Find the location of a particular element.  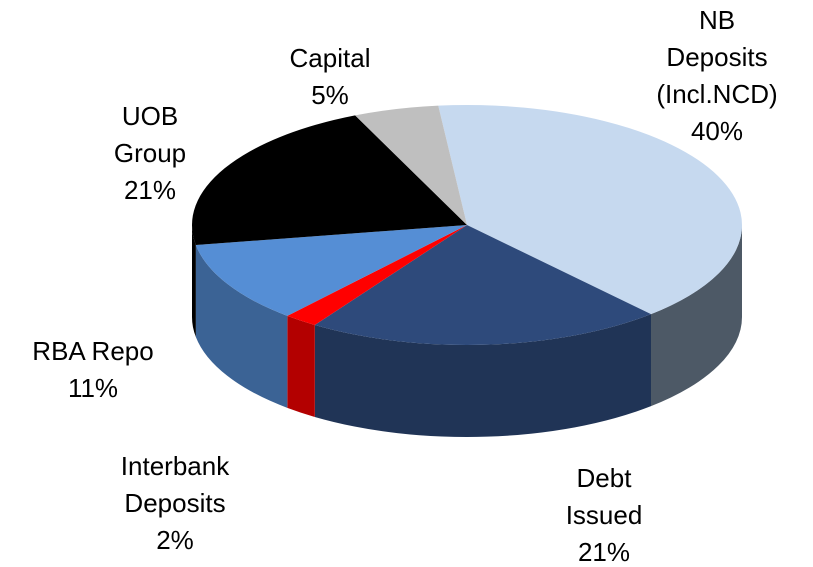

slice-value-label: 2% is located at coordinates (175, 540).